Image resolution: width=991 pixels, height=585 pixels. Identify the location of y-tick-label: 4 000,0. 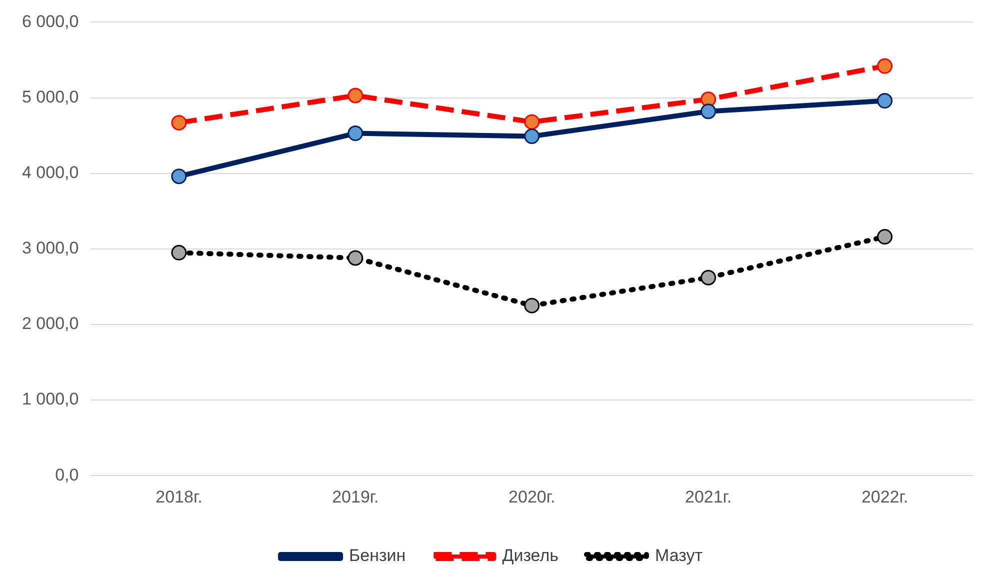
(50, 172).